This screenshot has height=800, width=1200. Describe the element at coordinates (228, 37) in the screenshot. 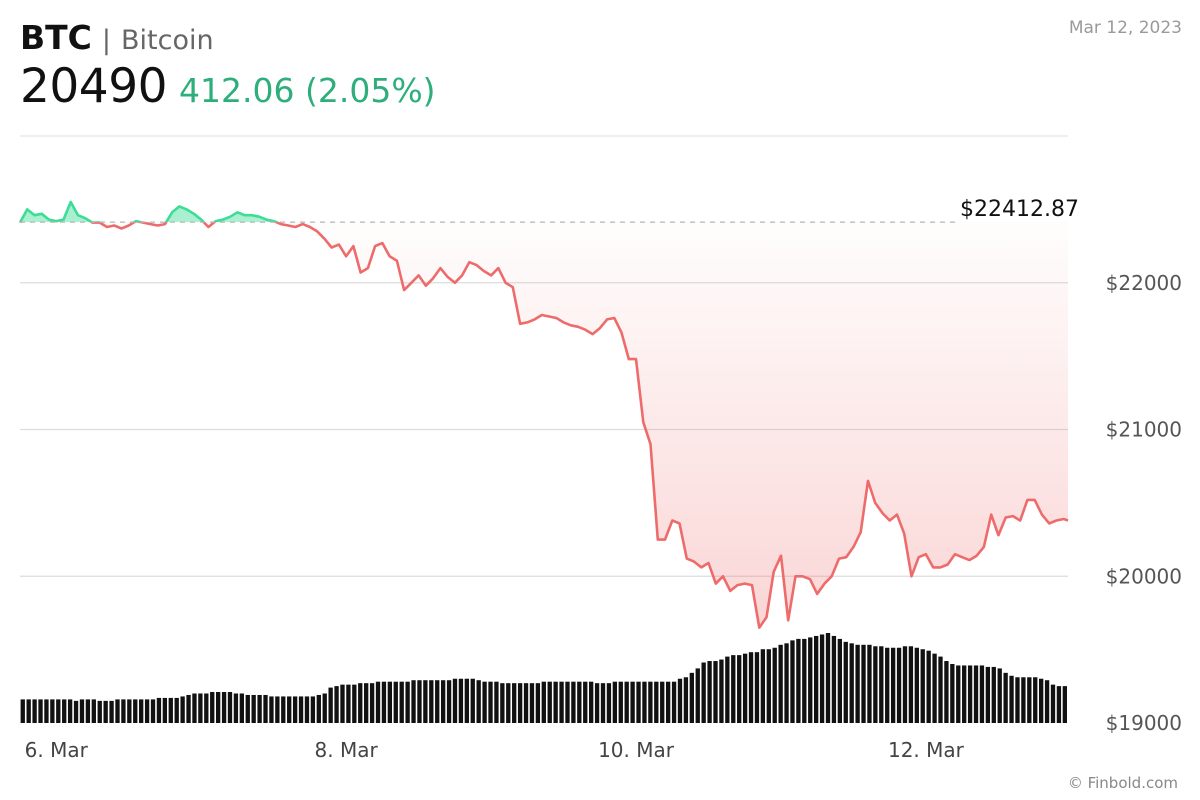

I see `ticker-row: BTC | Bitcoin` at that location.